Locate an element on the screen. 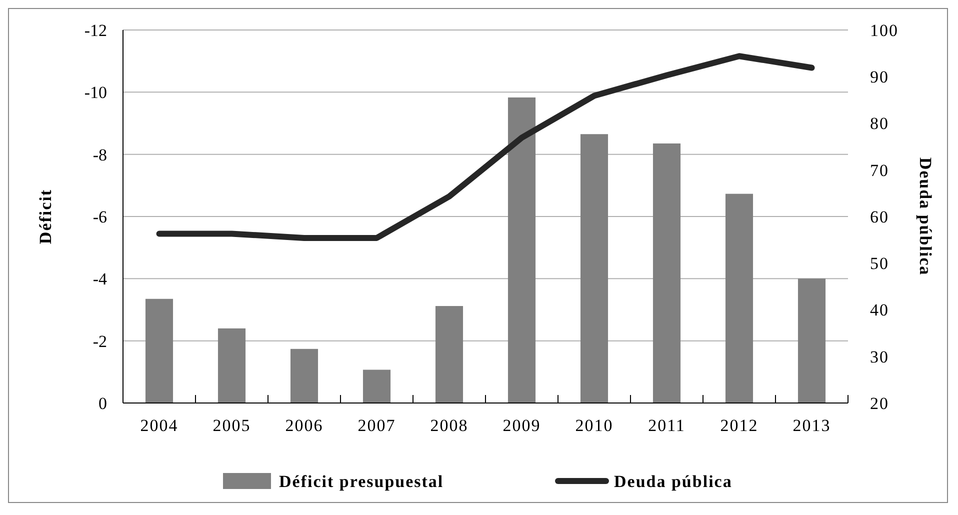 The image size is (958, 515). y-tick-label: -2 is located at coordinates (99, 341).